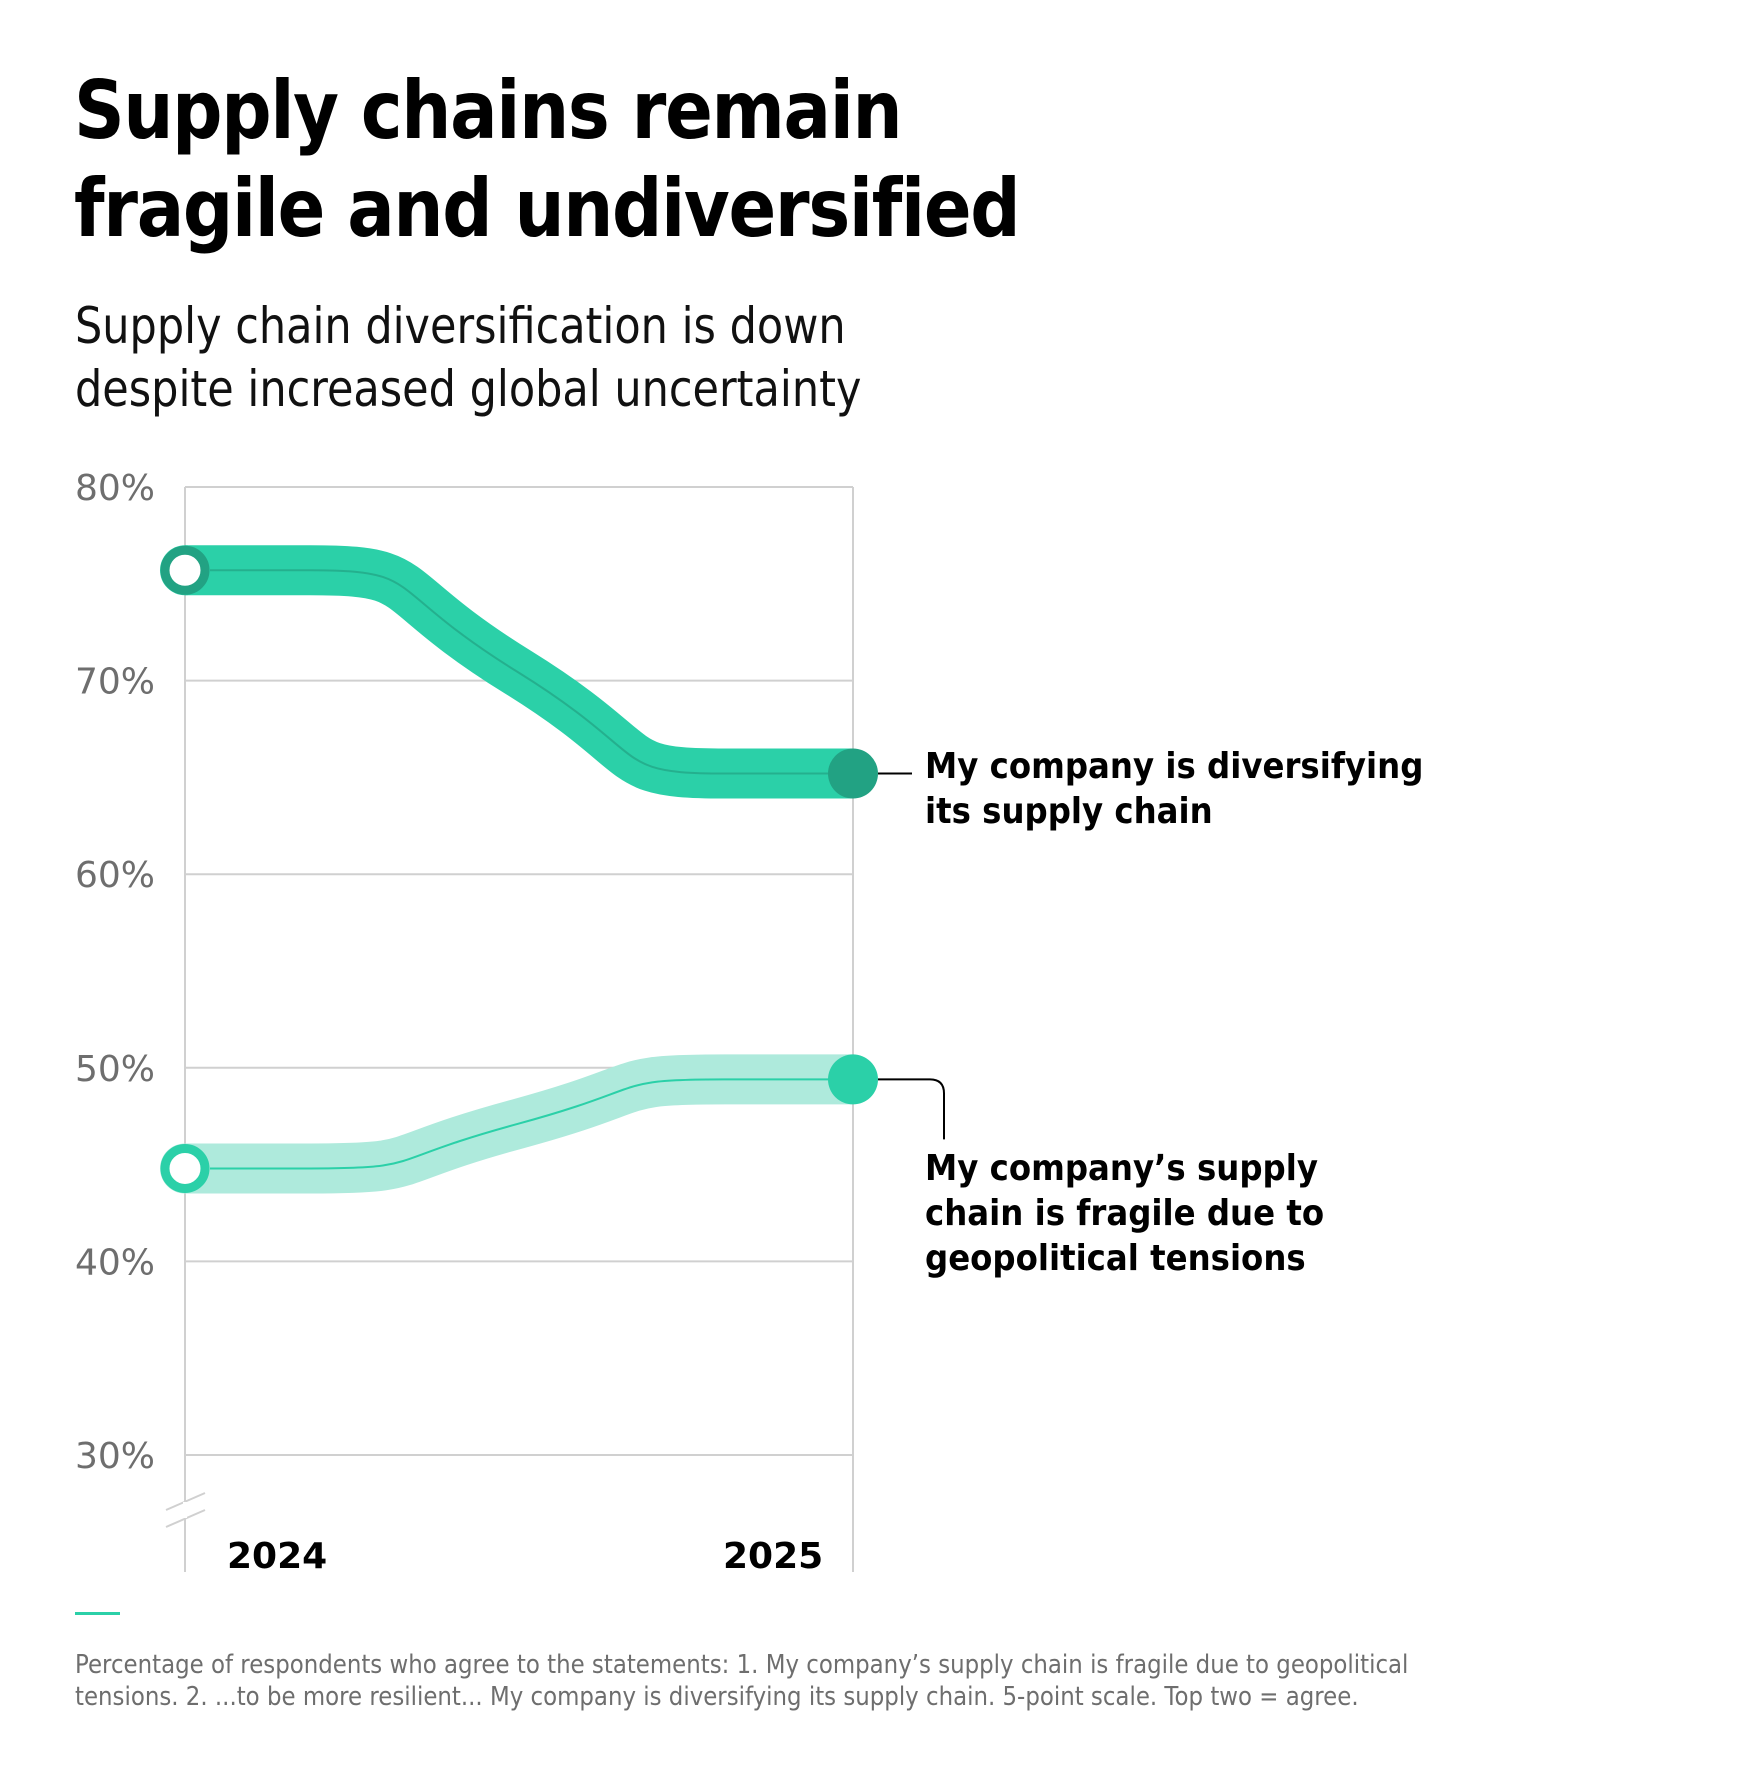 Image resolution: width=1763 pixels, height=1779 pixels. Describe the element at coordinates (773, 1556) in the screenshot. I see `x-tick-label-2025: 2025` at that location.